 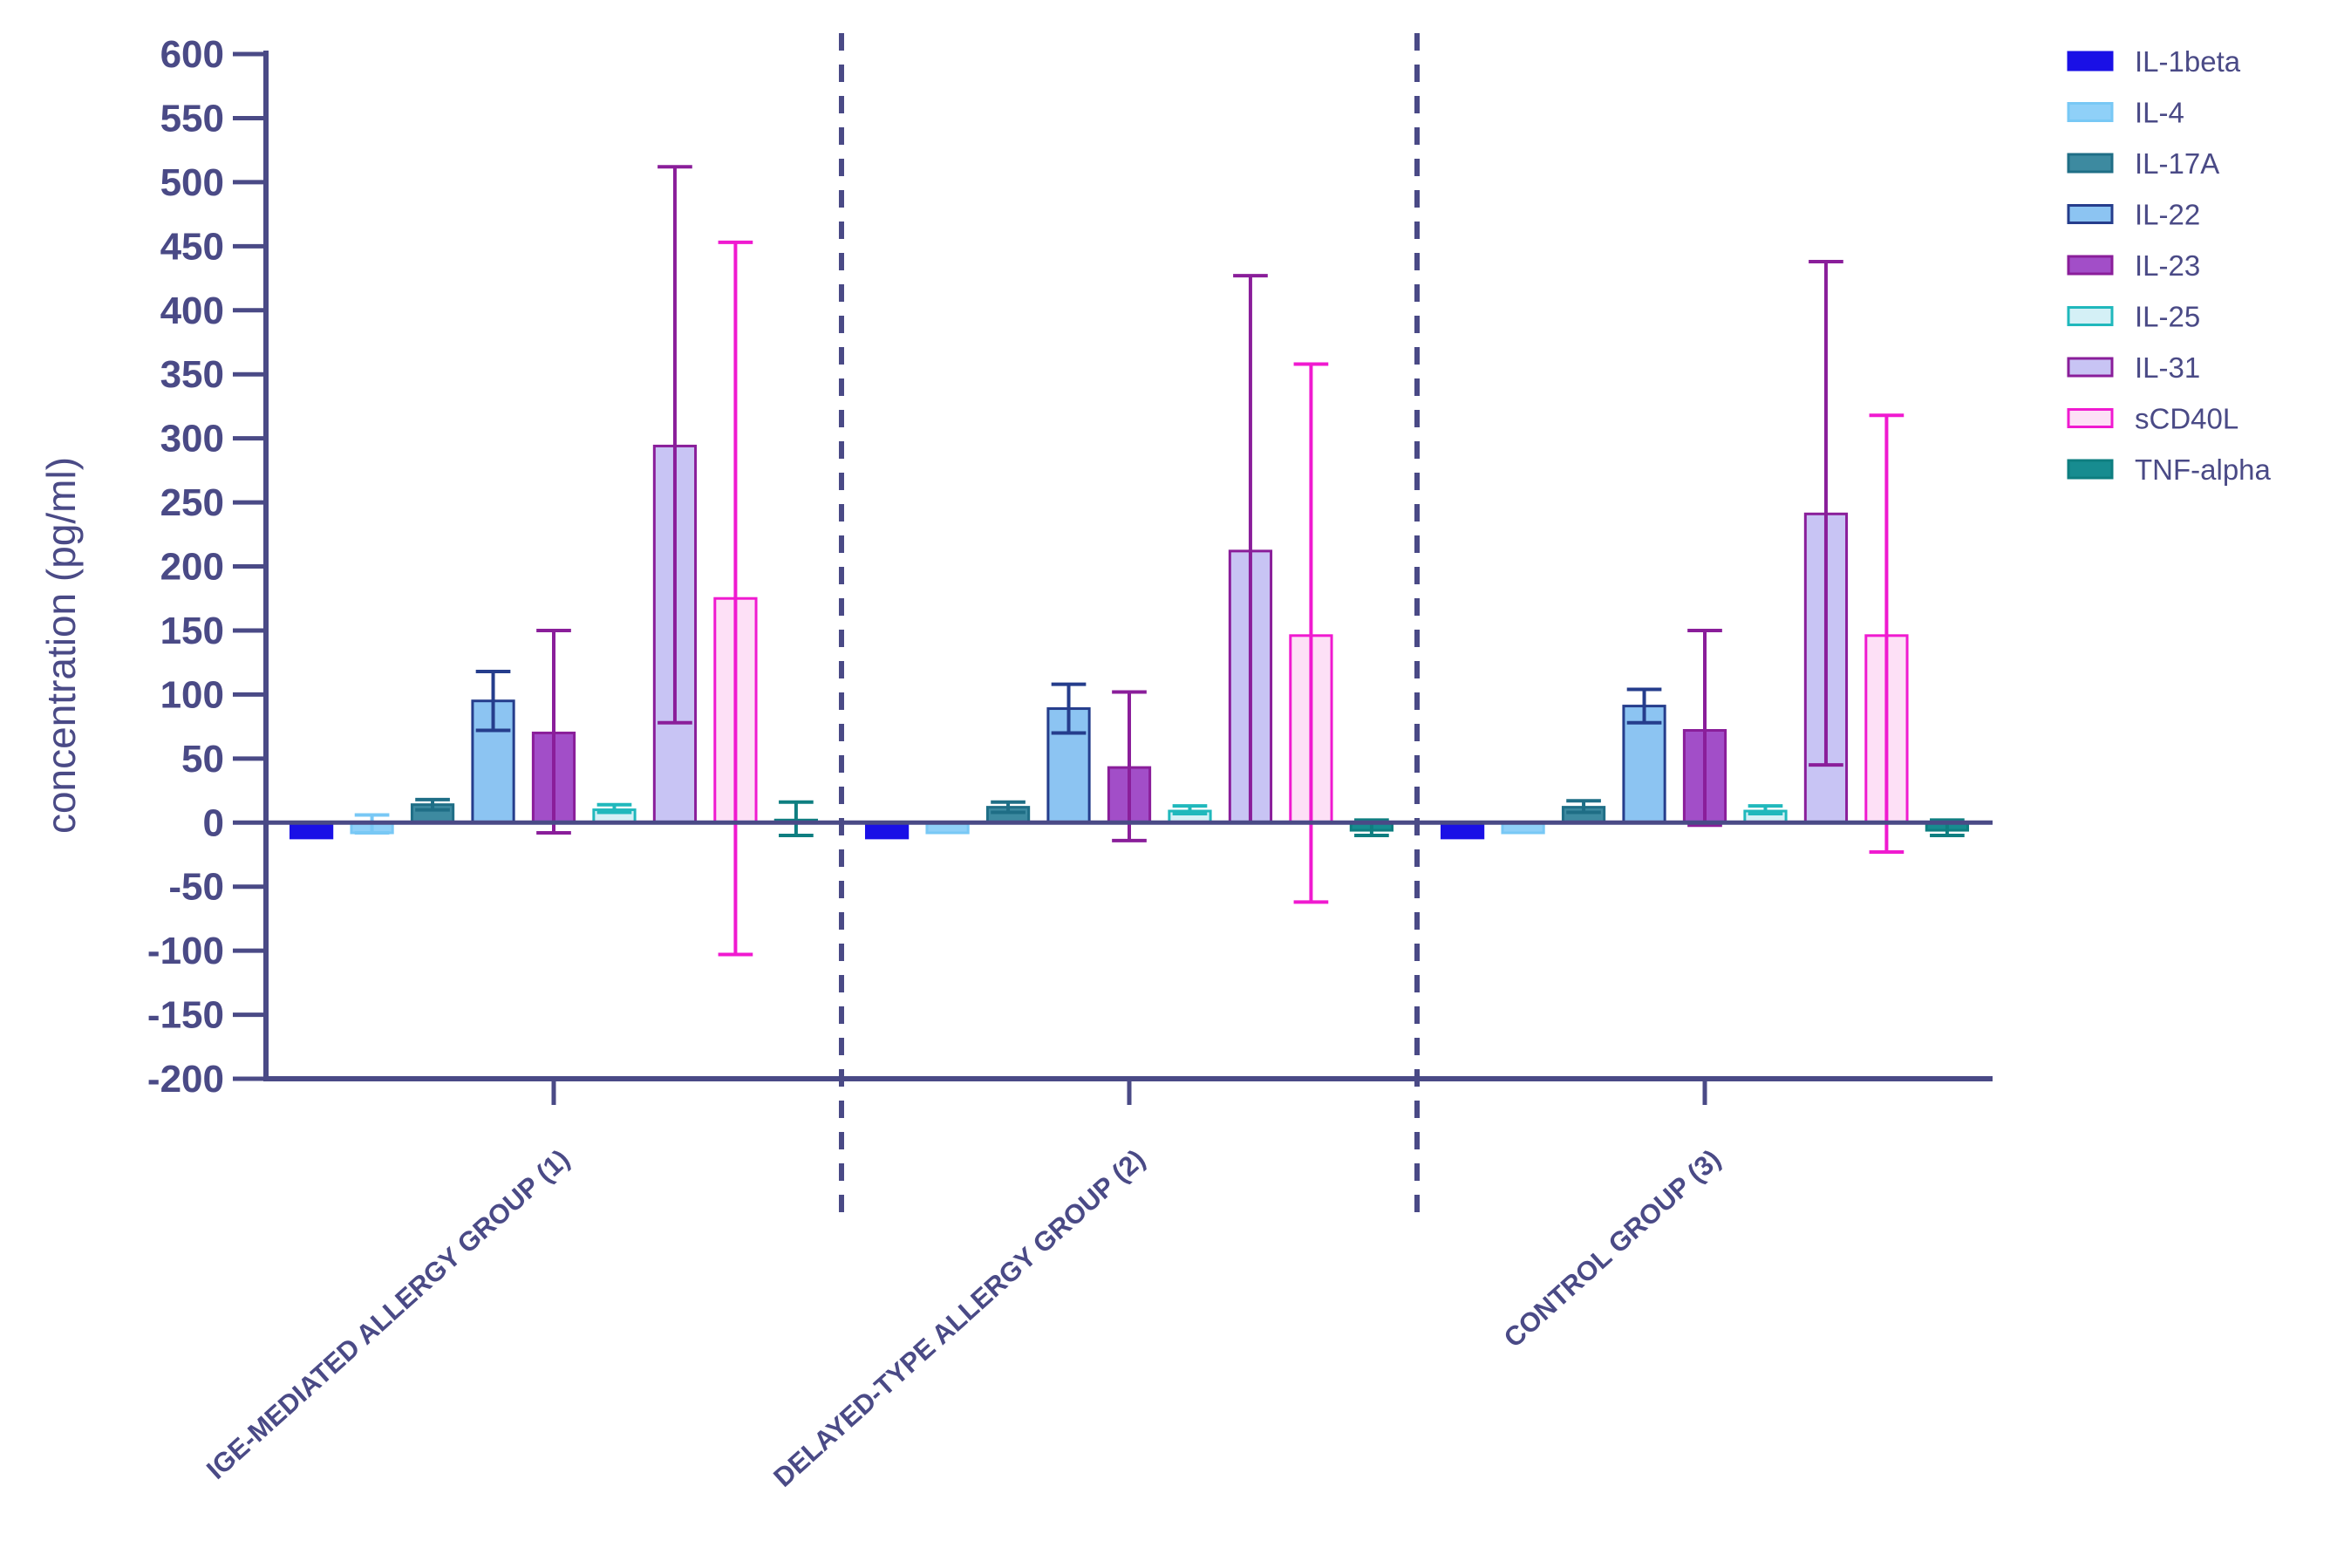 What do you see at coordinates (2090, 62) in the screenshot?
I see `legend-swatch-IL-1beta` at bounding box center [2090, 62].